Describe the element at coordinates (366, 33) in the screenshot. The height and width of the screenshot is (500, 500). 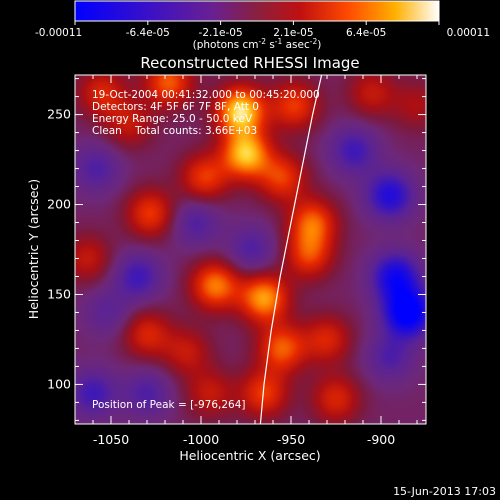
I see `colorbar-tick-label: 6.4e-05` at that location.